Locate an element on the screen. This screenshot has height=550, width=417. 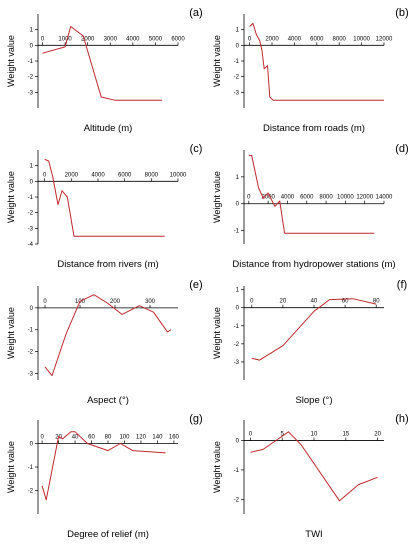
x-tick-label: 15 is located at coordinates (345, 435).